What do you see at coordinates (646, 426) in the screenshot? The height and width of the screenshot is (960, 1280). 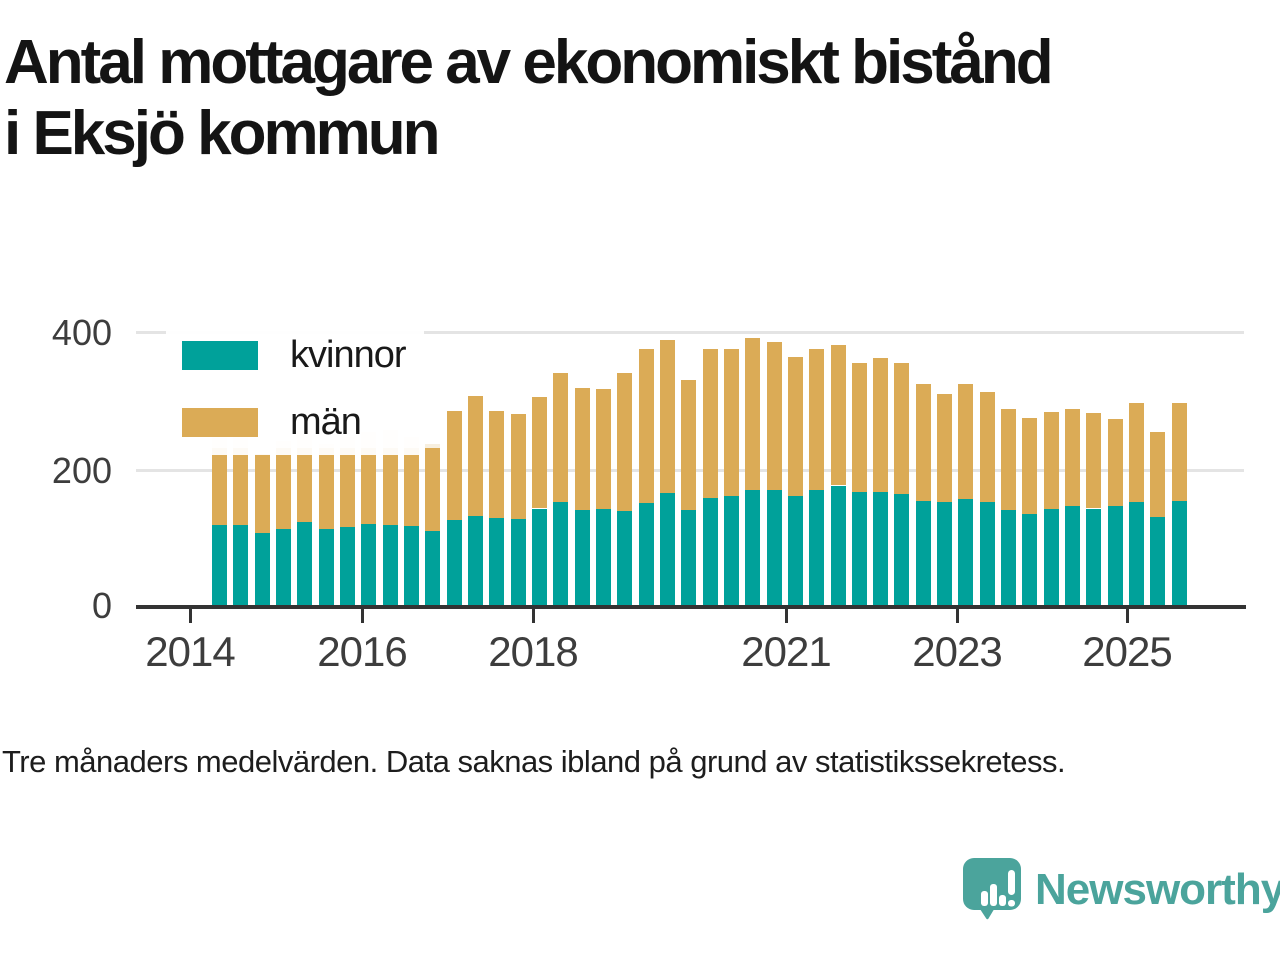 I see `bar-2019K2-män` at bounding box center [646, 426].